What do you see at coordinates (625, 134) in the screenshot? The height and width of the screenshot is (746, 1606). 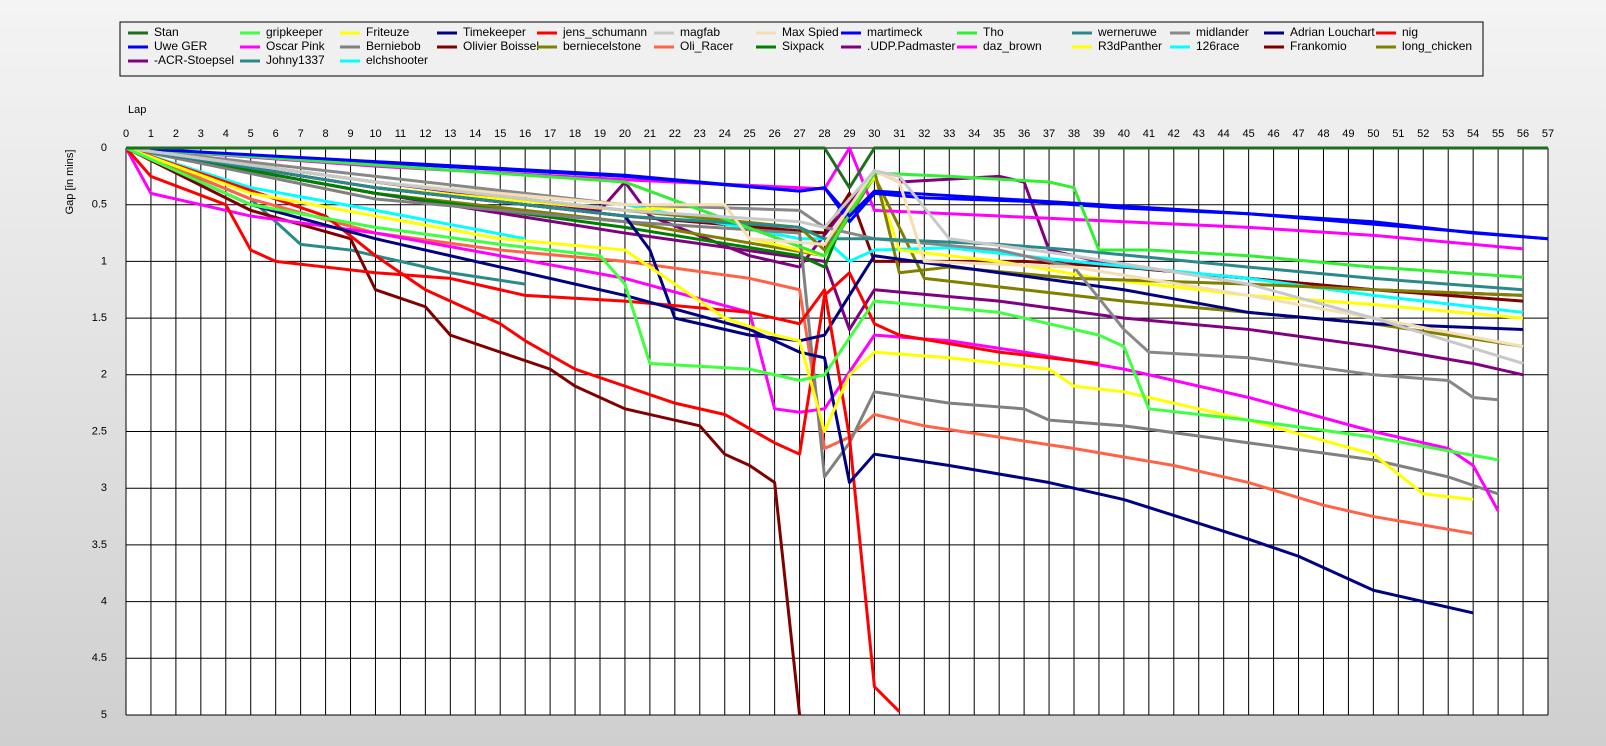 I see `x-tick-label: 20` at bounding box center [625, 134].